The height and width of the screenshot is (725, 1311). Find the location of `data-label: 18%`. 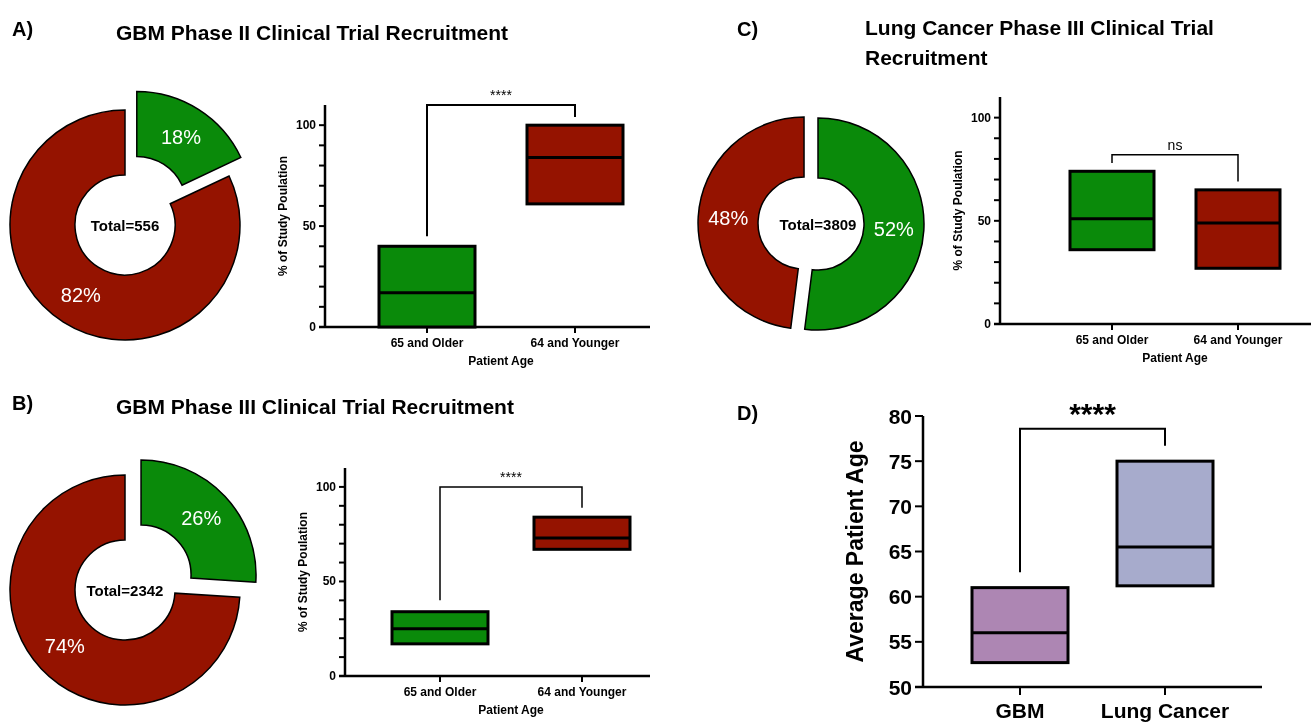

data-label: 18% is located at coordinates (181, 136).